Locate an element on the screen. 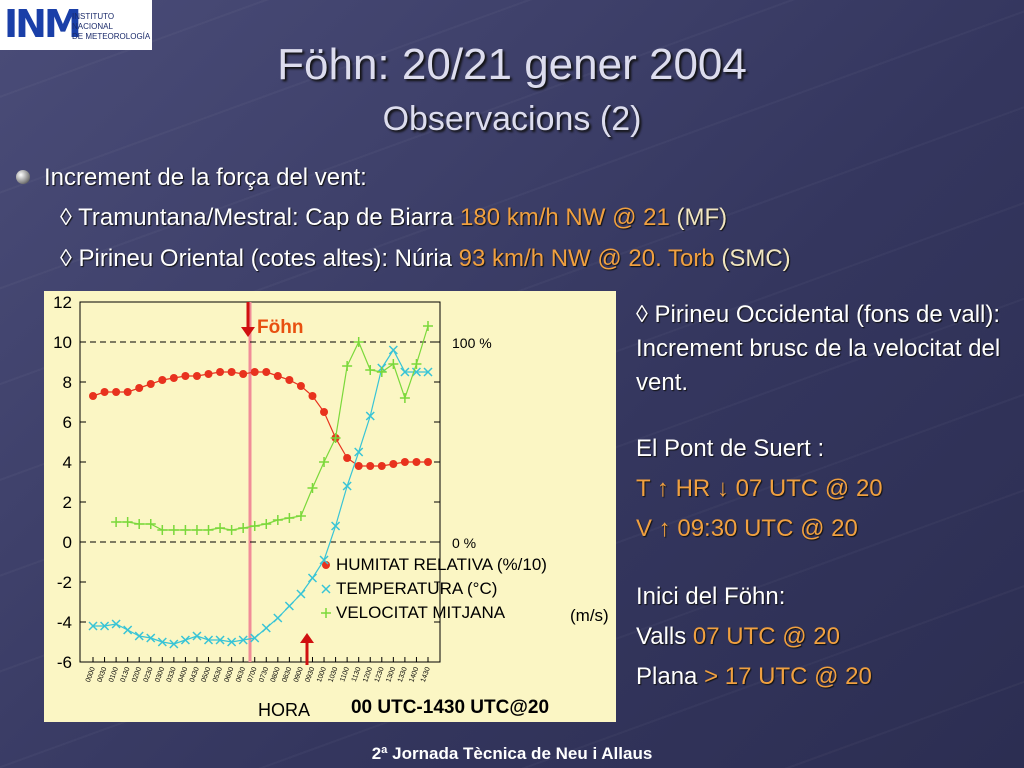 Image resolution: width=1024 pixels, height=768 pixels. source: (SMC) is located at coordinates (752, 258).